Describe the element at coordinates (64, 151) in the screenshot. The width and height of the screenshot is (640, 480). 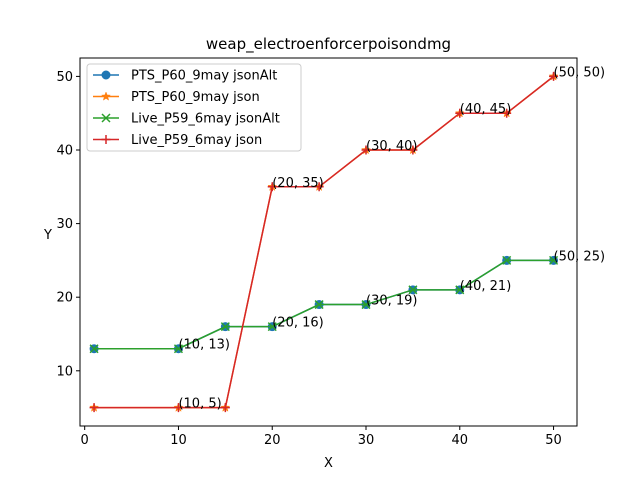
I see `y-tick-label: 40` at that location.